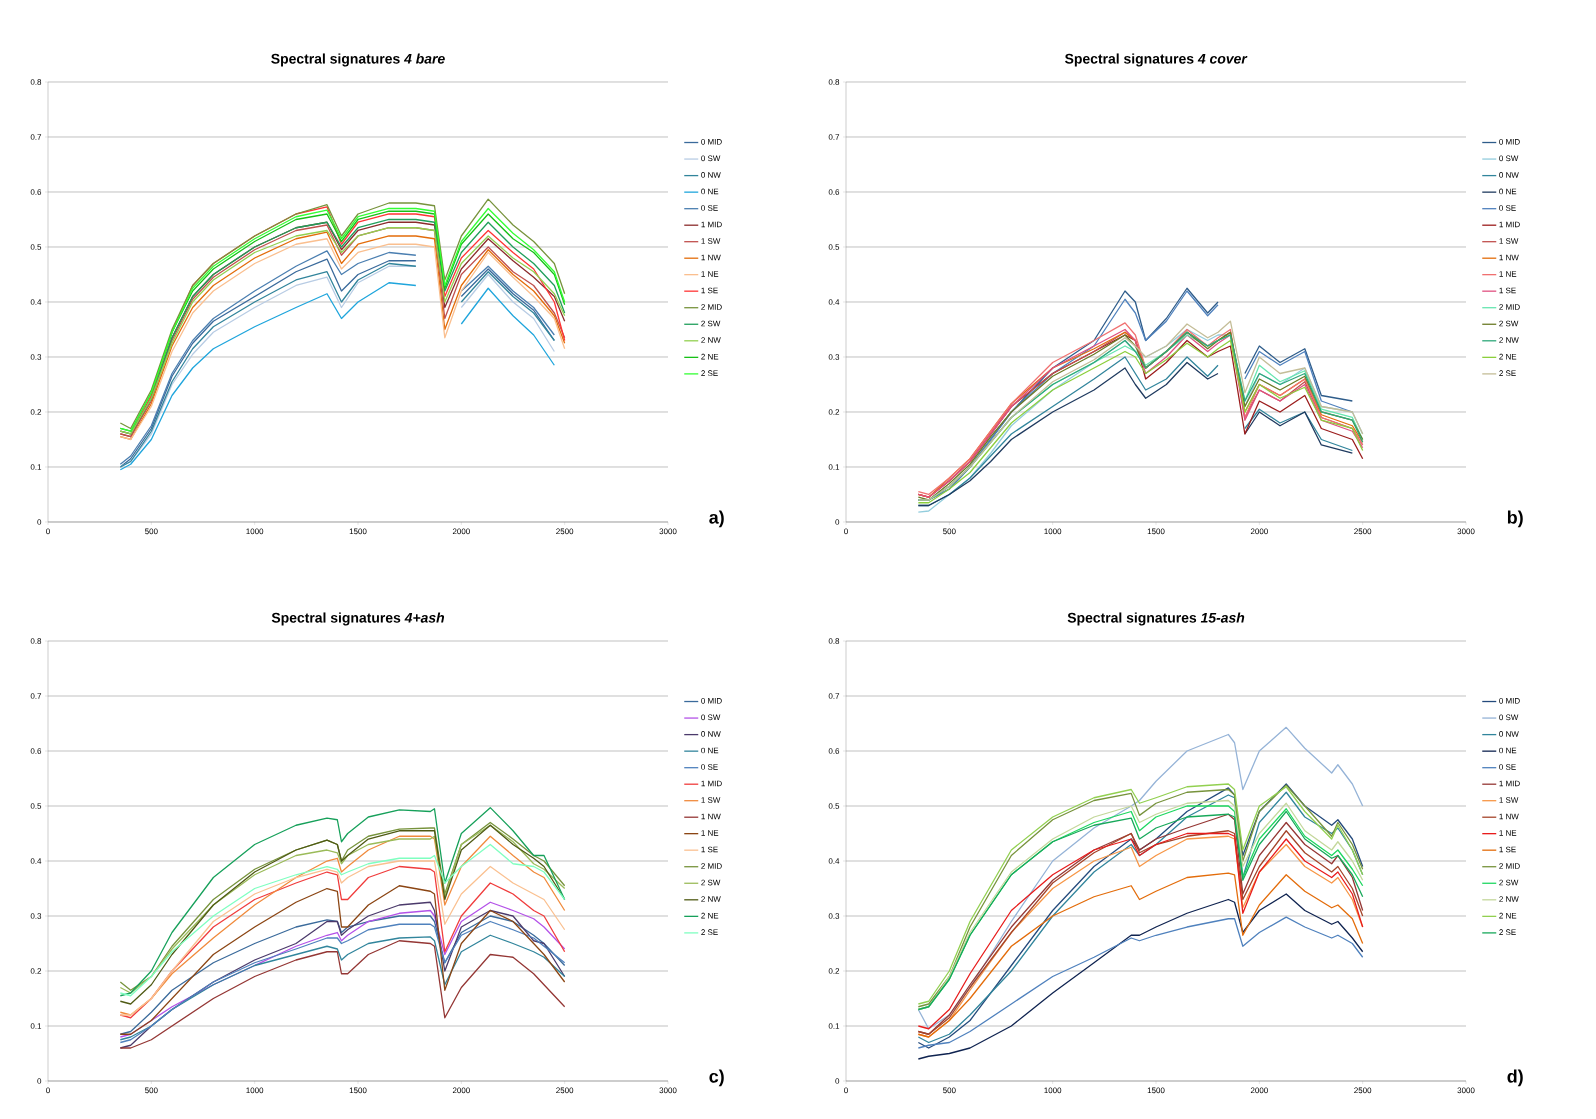 Image resolution: width=1596 pixels, height=1119 pixels. Describe the element at coordinates (358, 619) in the screenshot. I see `chart-title: Spectral signatures 4+ash` at that location.